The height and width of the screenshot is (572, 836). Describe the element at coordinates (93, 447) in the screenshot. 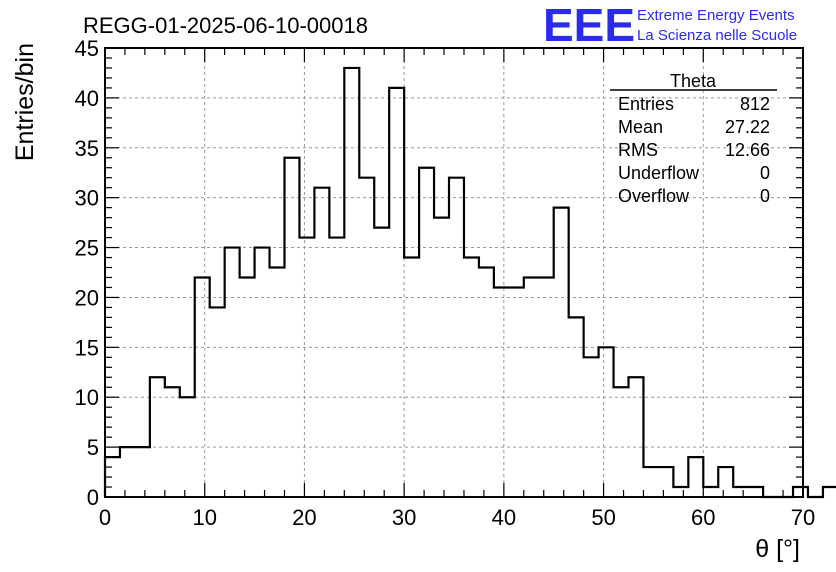

I see `y-tick-label: 5` at that location.